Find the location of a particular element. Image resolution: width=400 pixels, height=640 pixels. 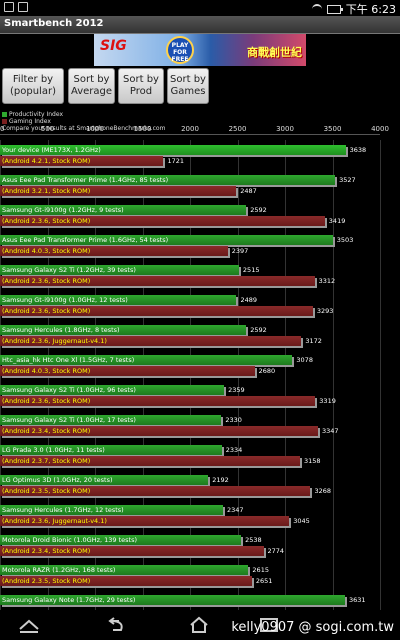

hide-keyboard-icon is located at coordinates (29, 625).